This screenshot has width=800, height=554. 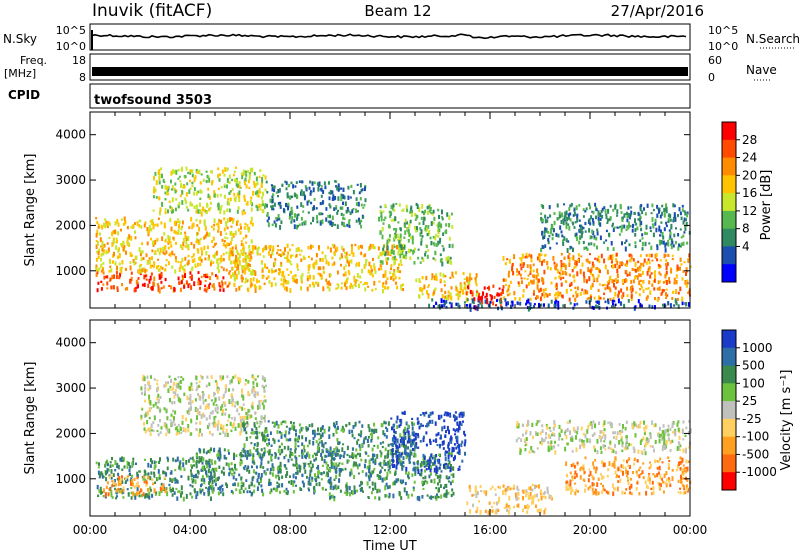 What do you see at coordinates (761, 70) in the screenshot?
I see `nave-label: Nave` at bounding box center [761, 70].